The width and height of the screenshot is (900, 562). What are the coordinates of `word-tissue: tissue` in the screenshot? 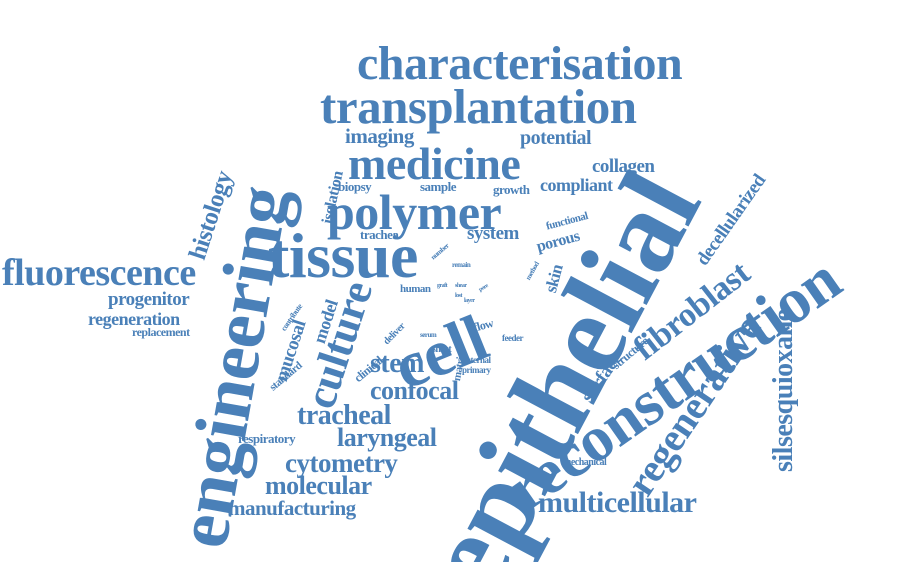 It's located at (343, 255).